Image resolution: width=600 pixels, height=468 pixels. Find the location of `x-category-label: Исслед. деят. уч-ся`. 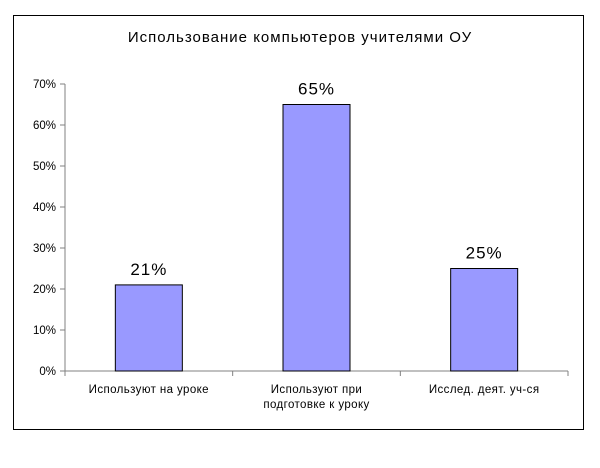

x-category-label: Исслед. деят. уч-ся is located at coordinates (484, 390).